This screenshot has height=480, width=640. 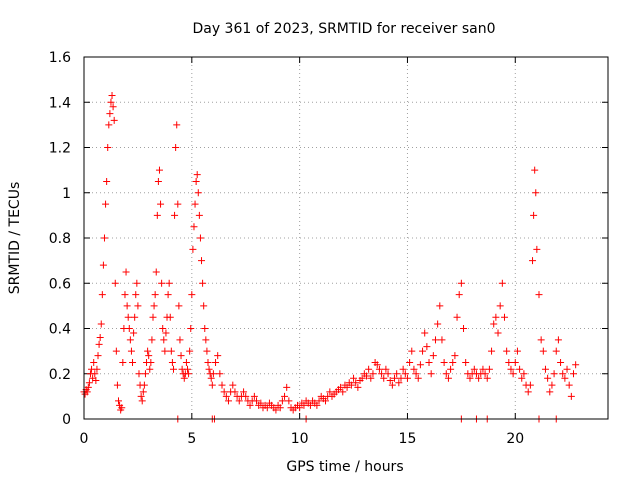 I want to click on y-tick-label: 1.4, so click(x=60, y=103).